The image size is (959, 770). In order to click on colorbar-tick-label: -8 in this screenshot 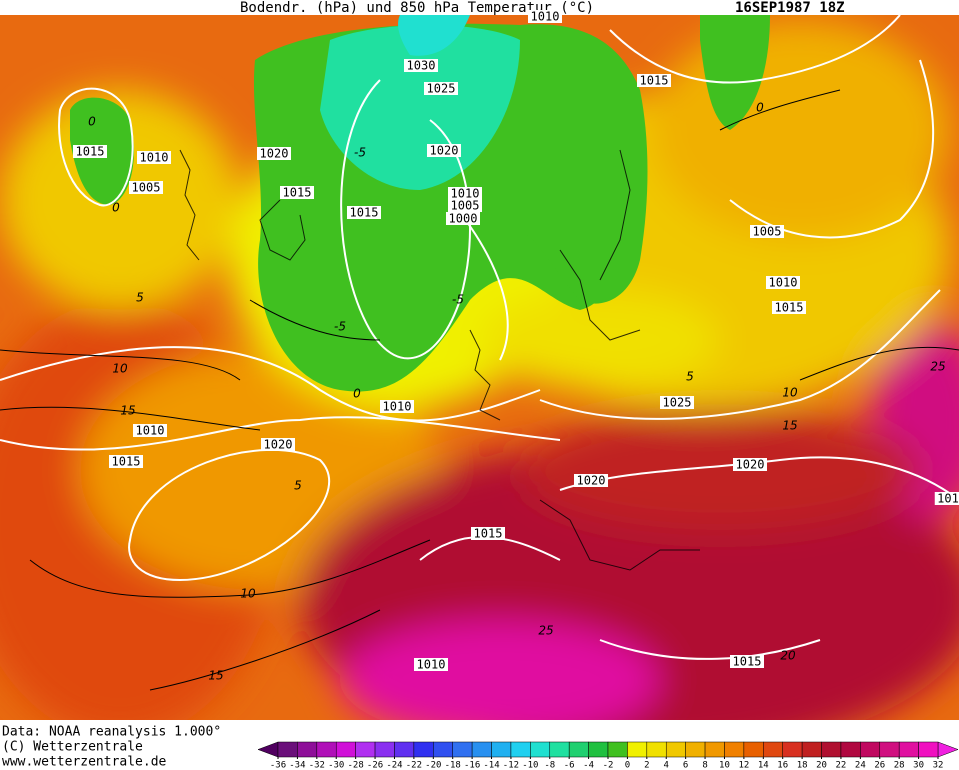, I will do `click(549, 765)`.